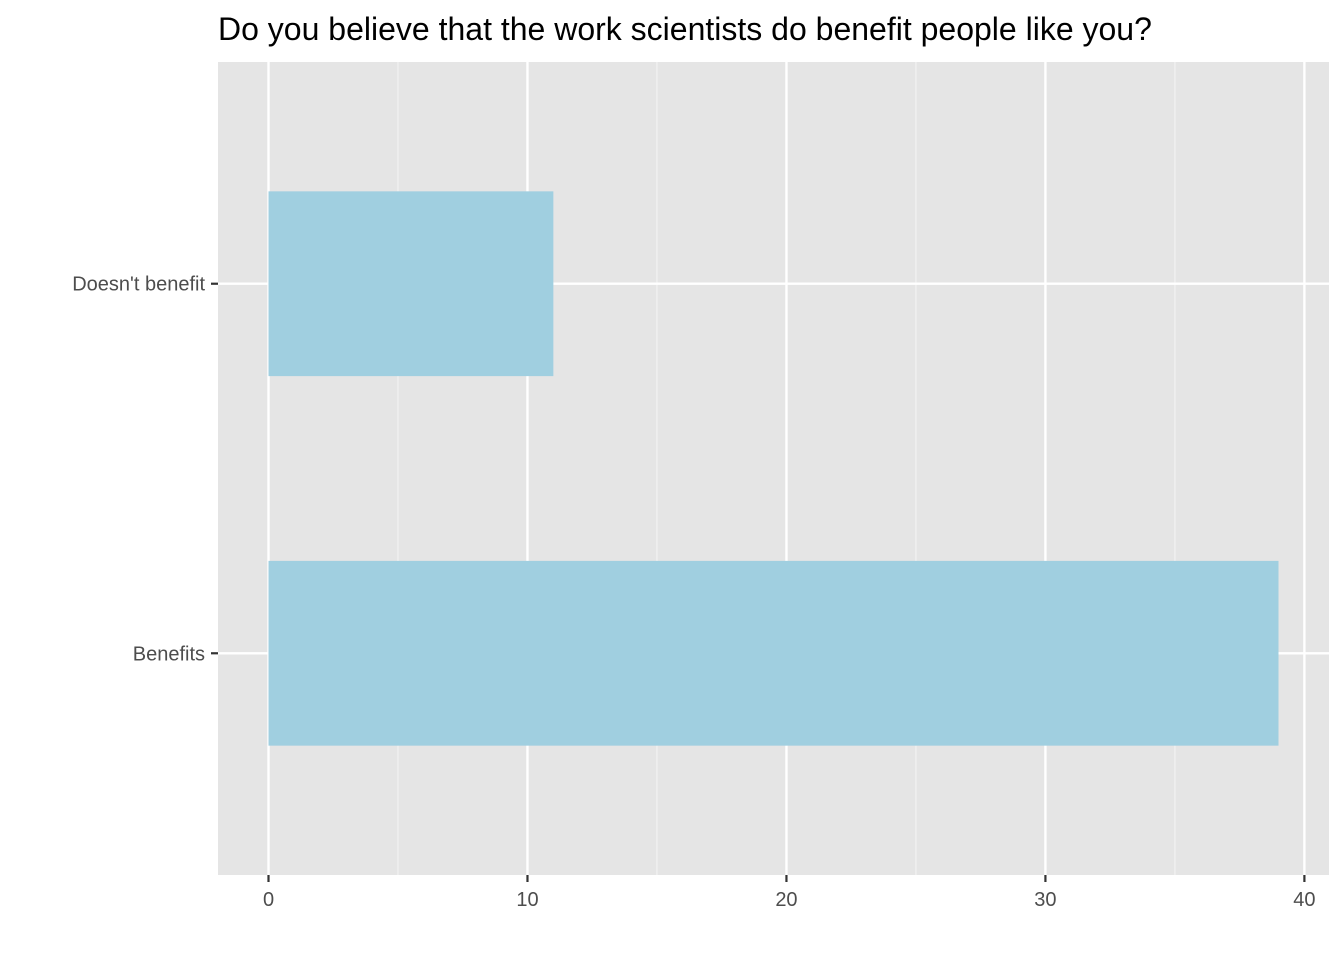  Describe the element at coordinates (169, 654) in the screenshot. I see `y-tick-label: Benefits` at that location.